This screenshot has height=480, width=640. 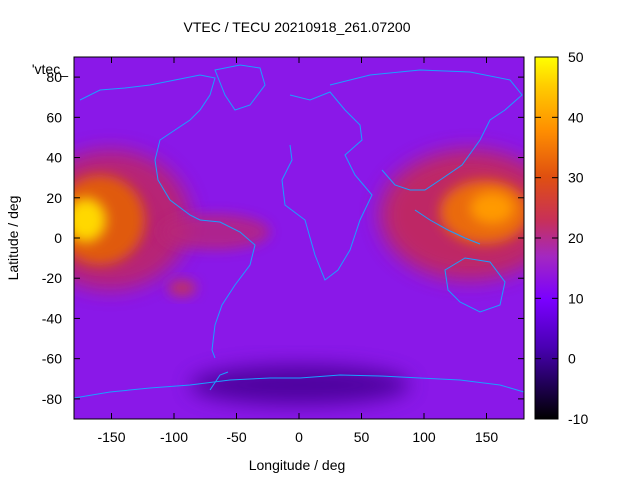 What do you see at coordinates (578, 419) in the screenshot?
I see `colorbar-tick-label: -10` at bounding box center [578, 419].